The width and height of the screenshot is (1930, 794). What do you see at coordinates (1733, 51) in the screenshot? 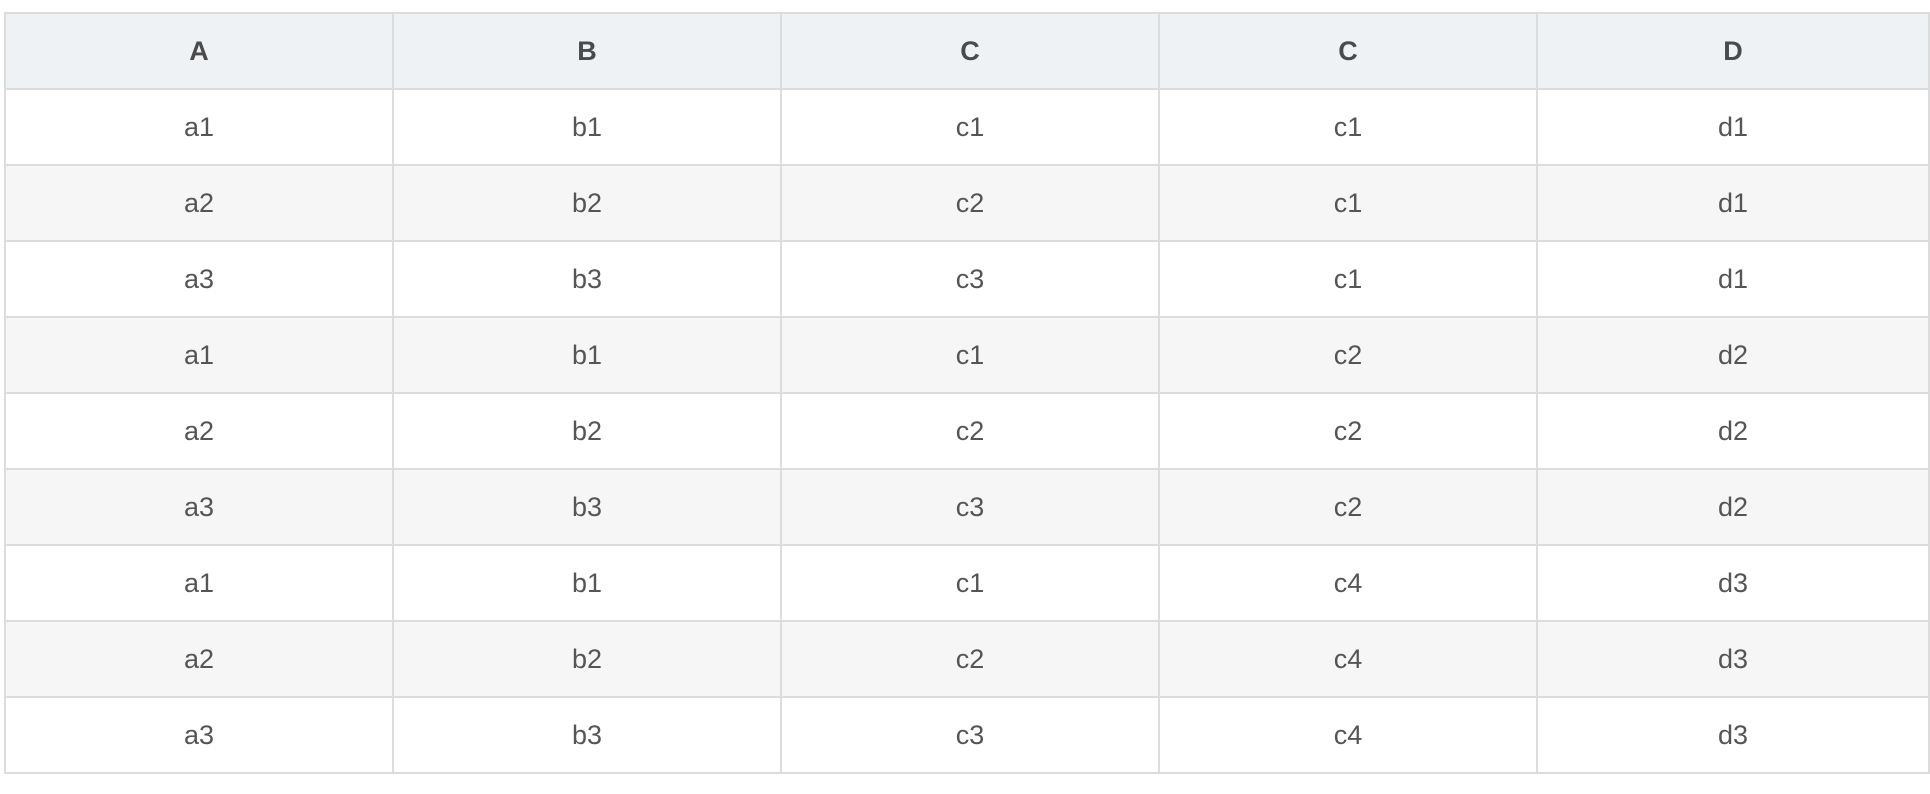
I see `column-header: D` at bounding box center [1733, 51].